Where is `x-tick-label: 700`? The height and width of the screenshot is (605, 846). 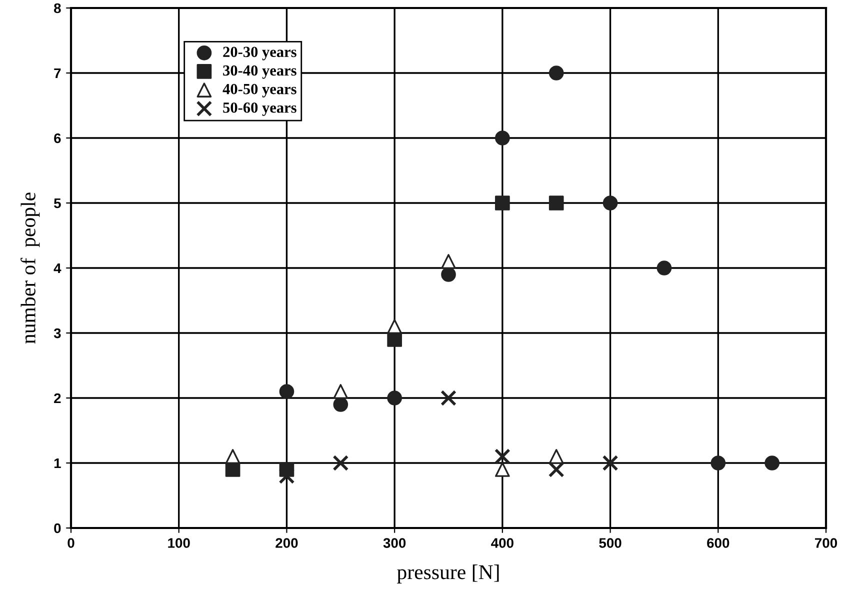 x-tick-label: 700 is located at coordinates (826, 543).